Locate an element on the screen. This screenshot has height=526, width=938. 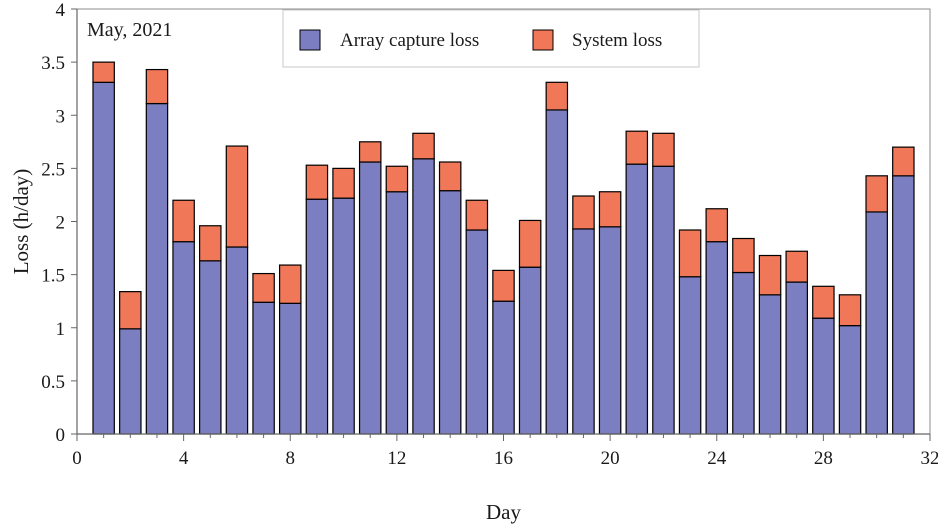
y-tick-label: 1 is located at coordinates (61, 329).